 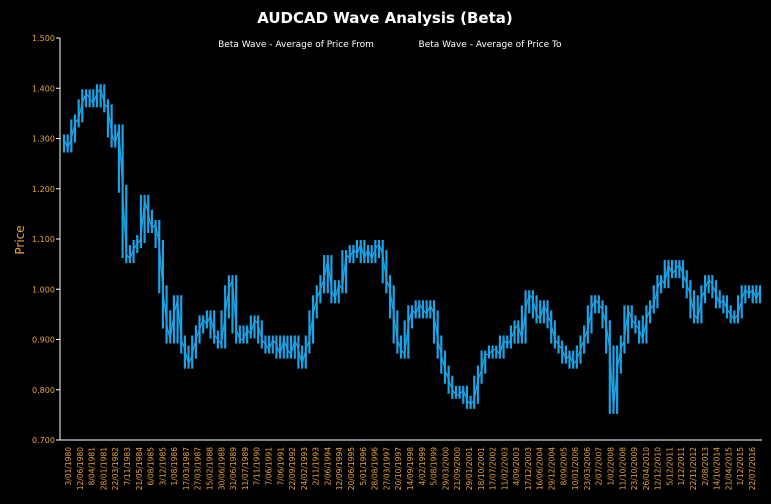 What do you see at coordinates (481, 468) in the screenshot?
I see `x-tick-label: 18/10/2001` at bounding box center [481, 468].